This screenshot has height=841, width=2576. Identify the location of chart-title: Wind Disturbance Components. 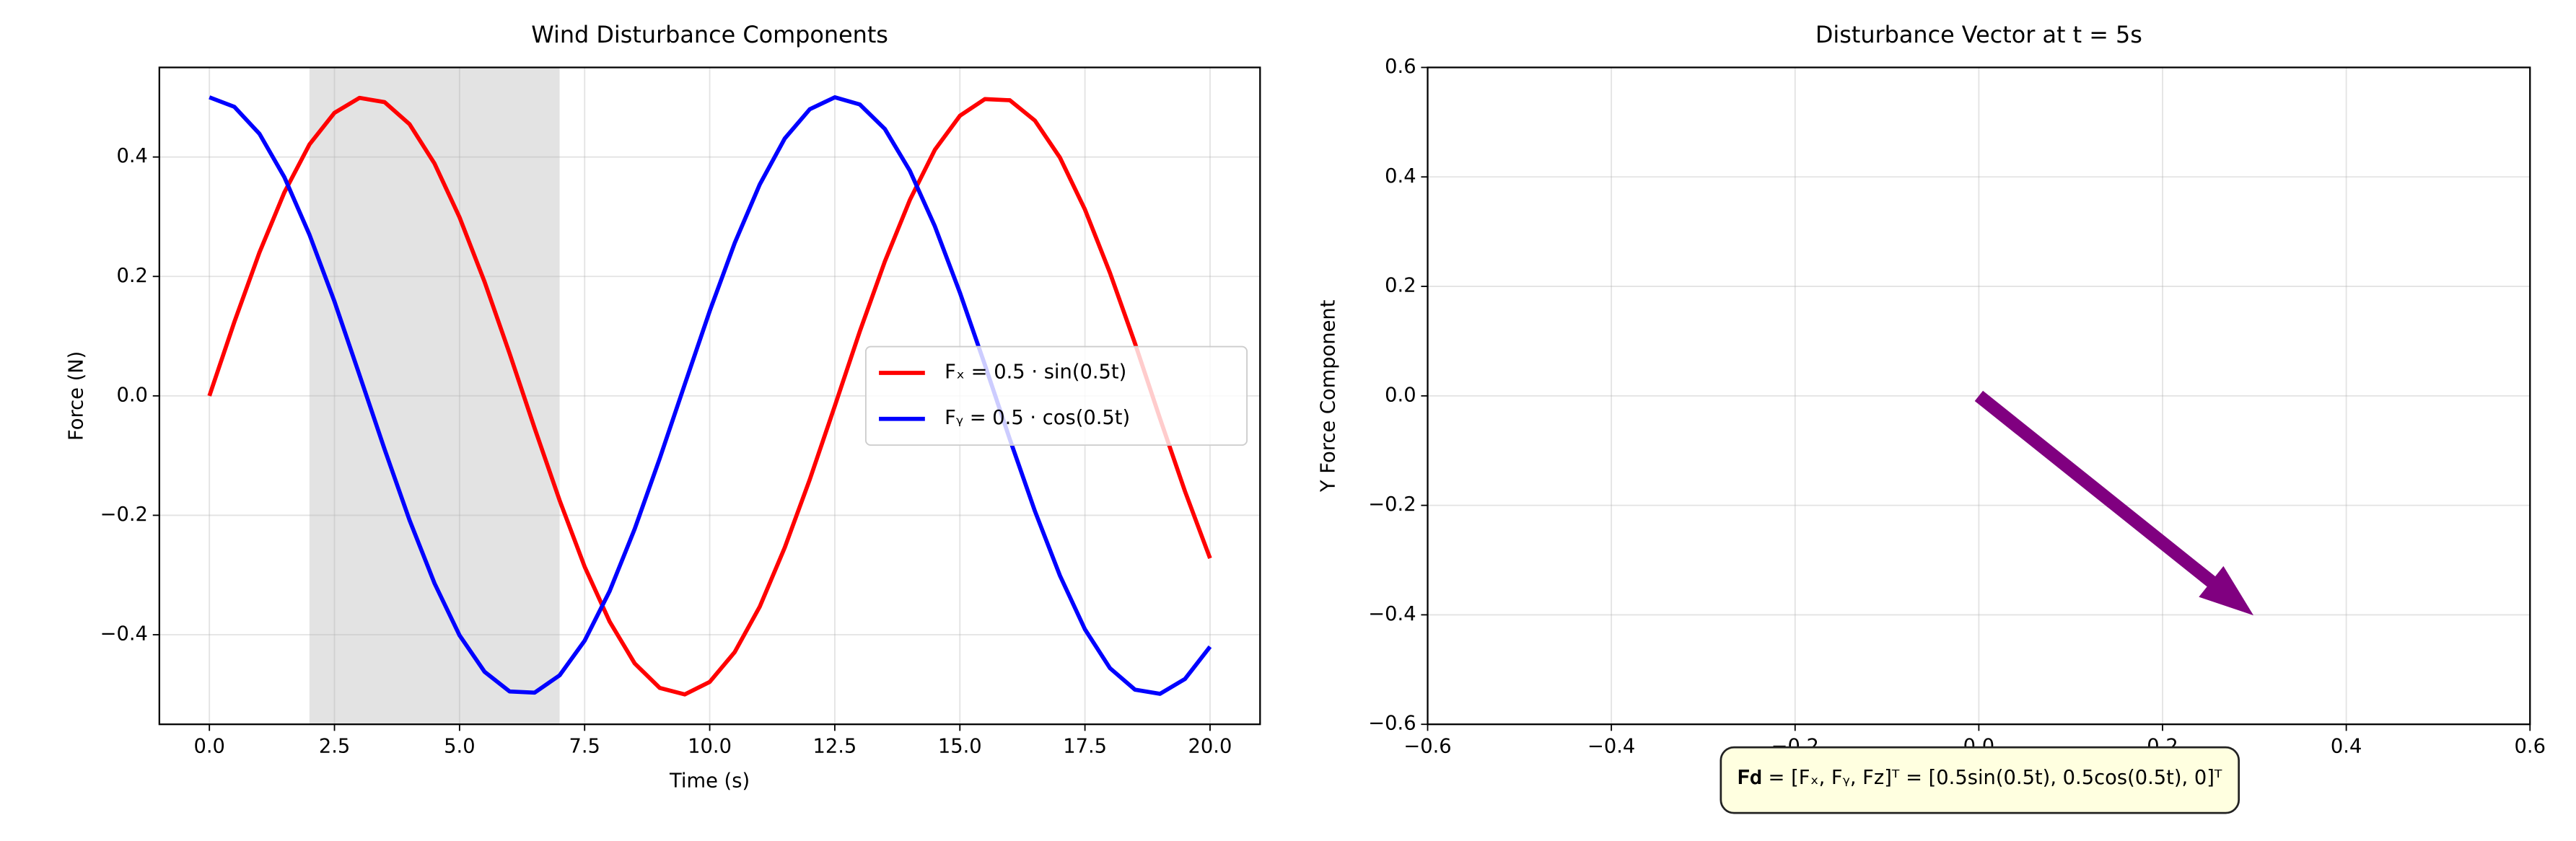
(709, 34).